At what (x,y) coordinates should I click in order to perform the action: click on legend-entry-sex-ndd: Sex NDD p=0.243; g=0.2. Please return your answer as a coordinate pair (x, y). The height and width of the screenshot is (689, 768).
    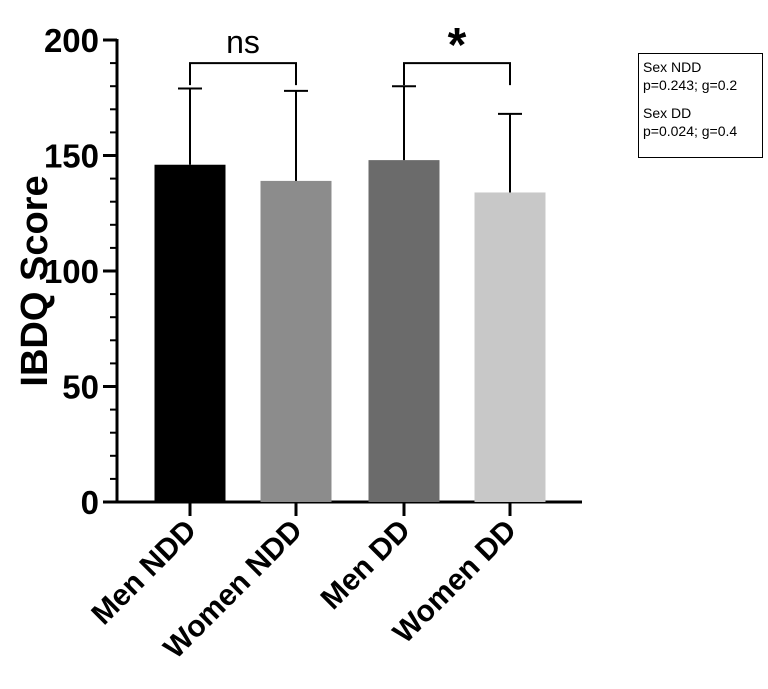
    Looking at the image, I should click on (702, 76).